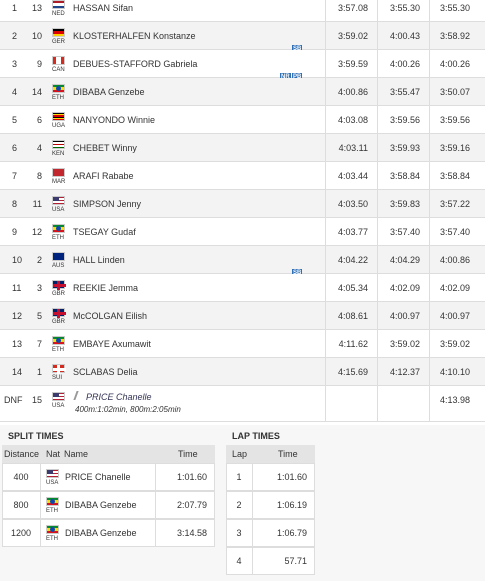 The height and width of the screenshot is (581, 485). What do you see at coordinates (454, 8) in the screenshot?
I see `time: 3:55.30` at bounding box center [454, 8].